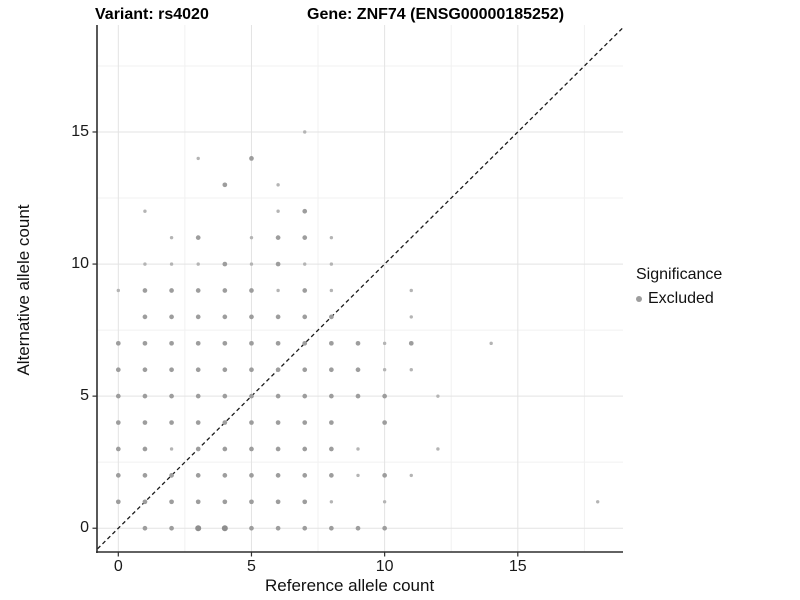 The width and height of the screenshot is (800, 600). I want to click on legend-item-label: Excluded, so click(681, 298).